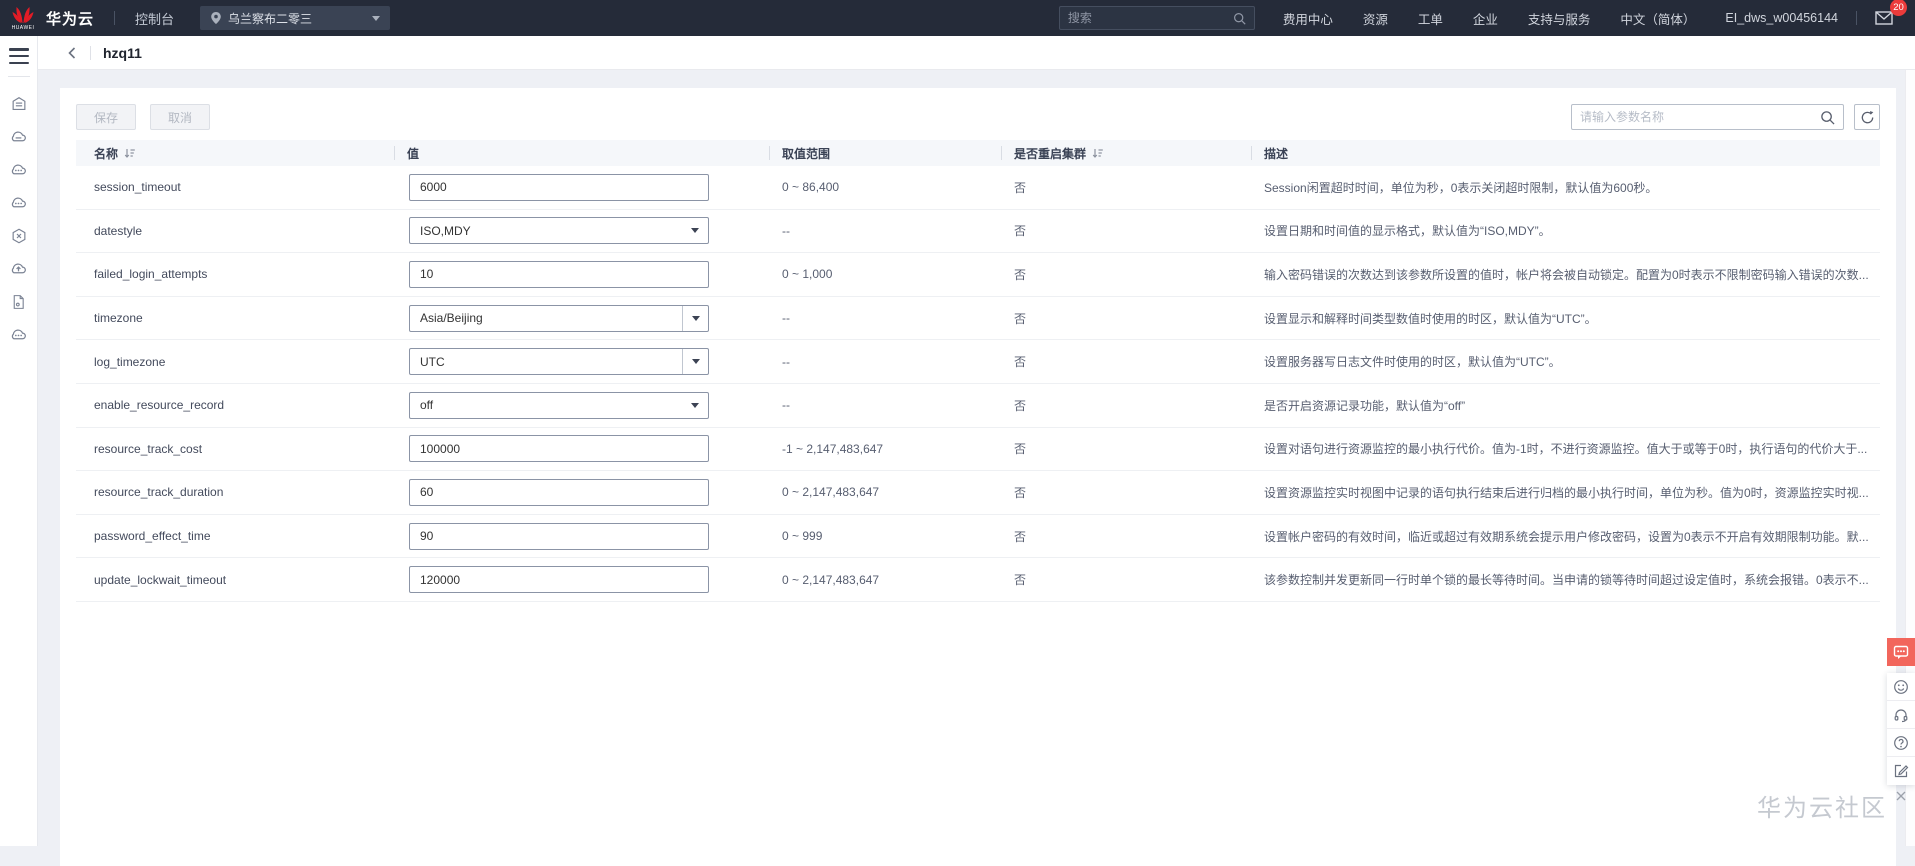 The image size is (1915, 866). I want to click on sidebar-item-cloud-service, so click(19, 170).